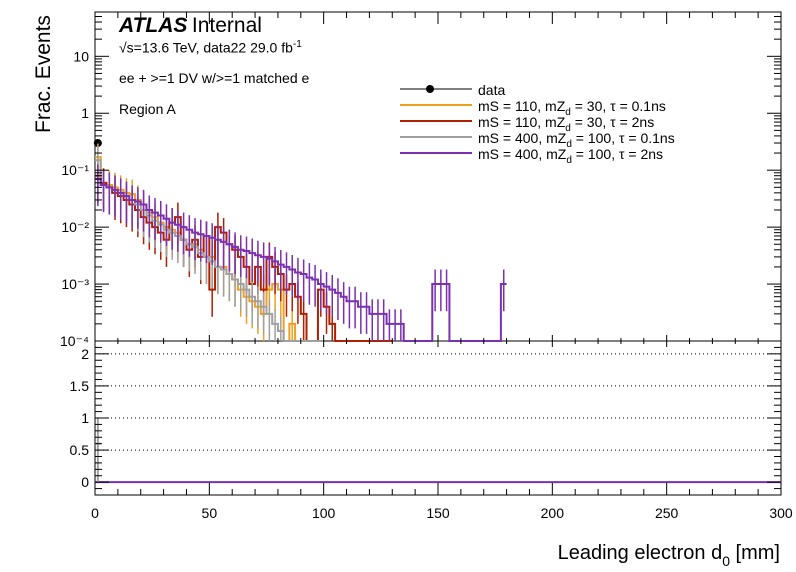  What do you see at coordinates (436, 153) in the screenshot?
I see `legend-marker-s4` at bounding box center [436, 153].